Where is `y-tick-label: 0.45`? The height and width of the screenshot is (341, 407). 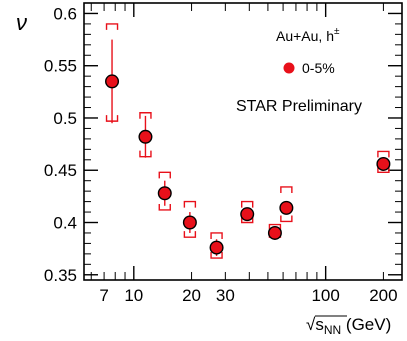
y-tick-label: 0.45 is located at coordinates (60, 170).